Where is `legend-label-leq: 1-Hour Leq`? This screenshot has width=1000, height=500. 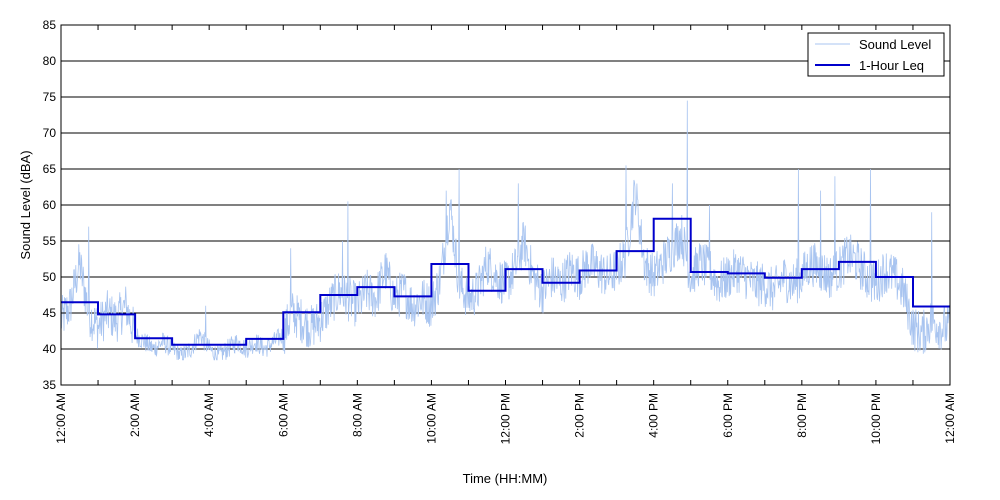
legend-label-leq: 1-Hour Leq is located at coordinates (891, 65).